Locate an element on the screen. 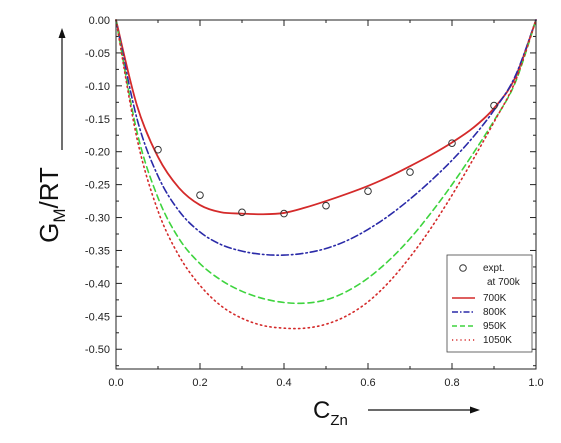  y-tick-label: 0.00 is located at coordinates (99, 21).